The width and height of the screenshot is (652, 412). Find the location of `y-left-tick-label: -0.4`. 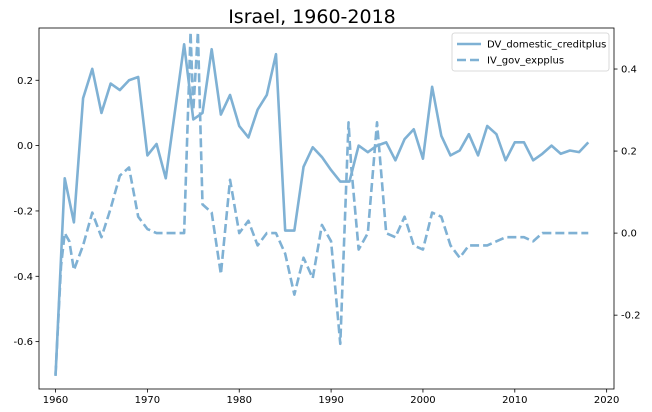

y-left-tick-label: -0.4 is located at coordinates (23, 277).